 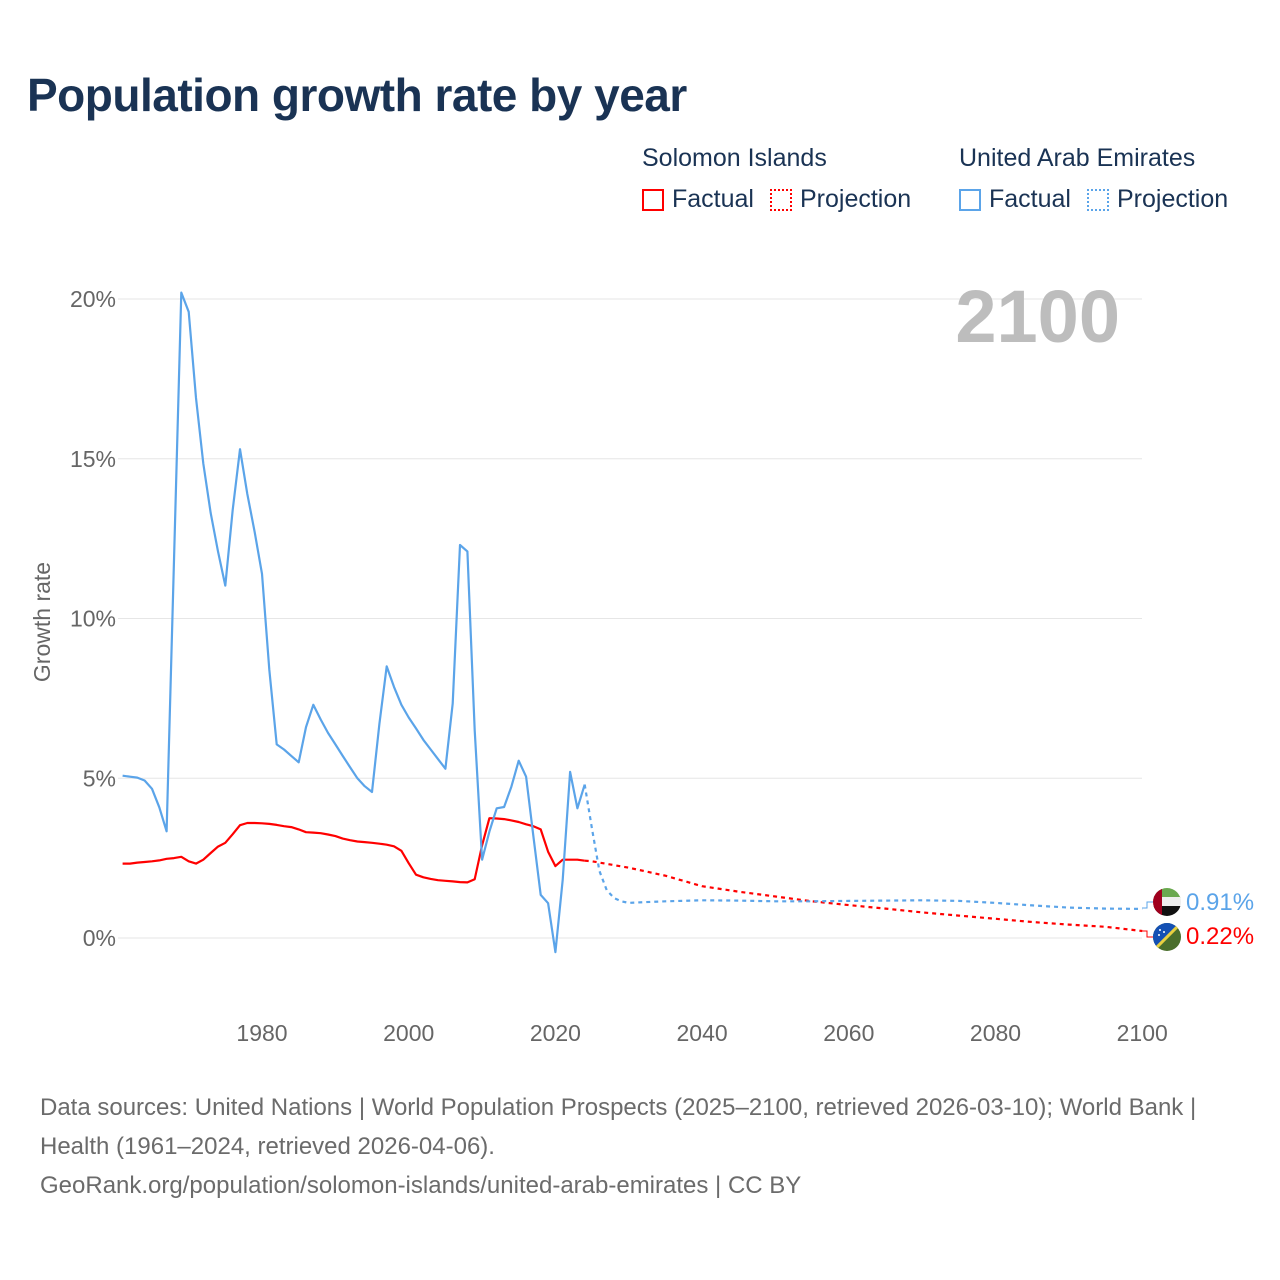 What do you see at coordinates (1198, 919) in the screenshot?
I see `end-markers: 0.91% 0.22%` at bounding box center [1198, 919].